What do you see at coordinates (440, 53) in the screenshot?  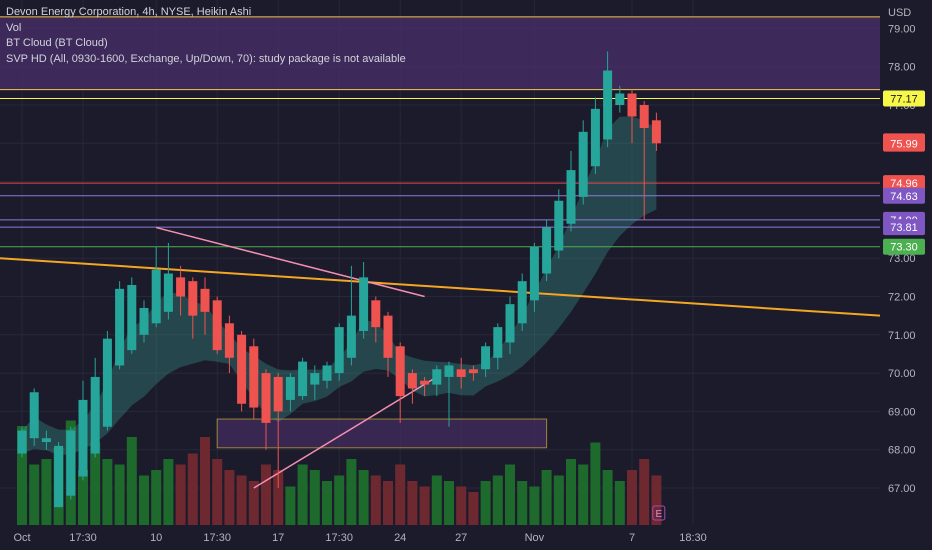 I see `resistance-zone` at bounding box center [440, 53].